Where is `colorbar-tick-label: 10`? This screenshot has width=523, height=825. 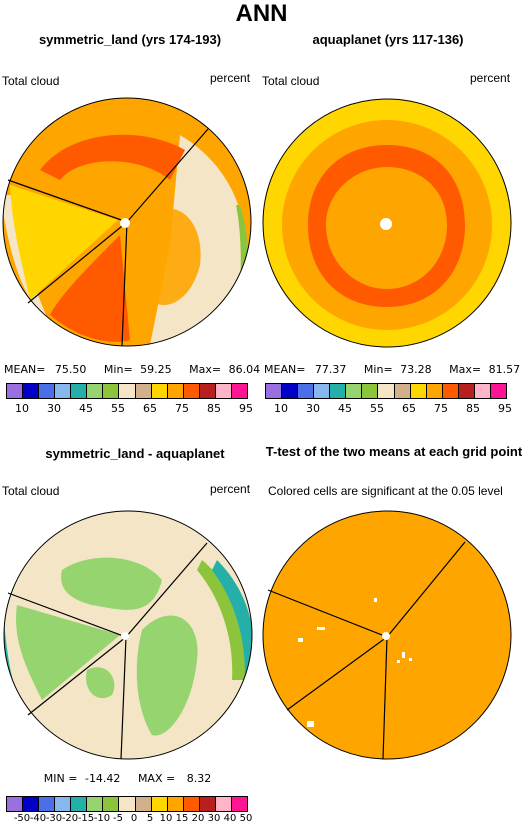 colorbar-tick-label: 10 is located at coordinates (281, 408).